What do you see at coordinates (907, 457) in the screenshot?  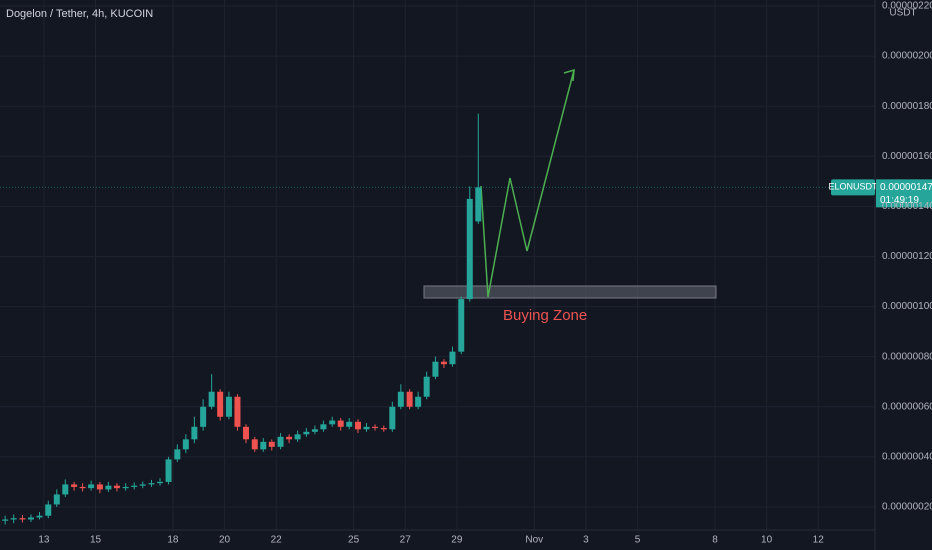 I see `y-tick-label: 0.000000400` at bounding box center [907, 457].